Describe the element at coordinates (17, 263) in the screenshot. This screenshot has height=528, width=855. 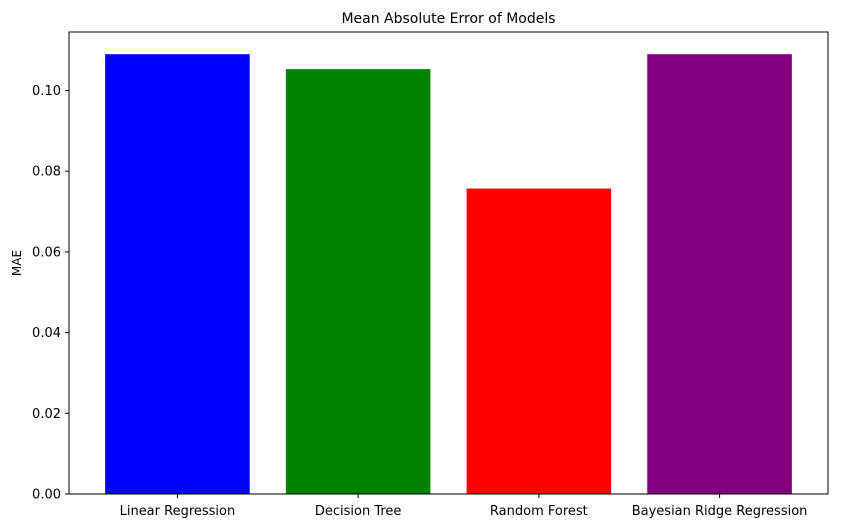
I see `y-axis-label: MAE` at that location.